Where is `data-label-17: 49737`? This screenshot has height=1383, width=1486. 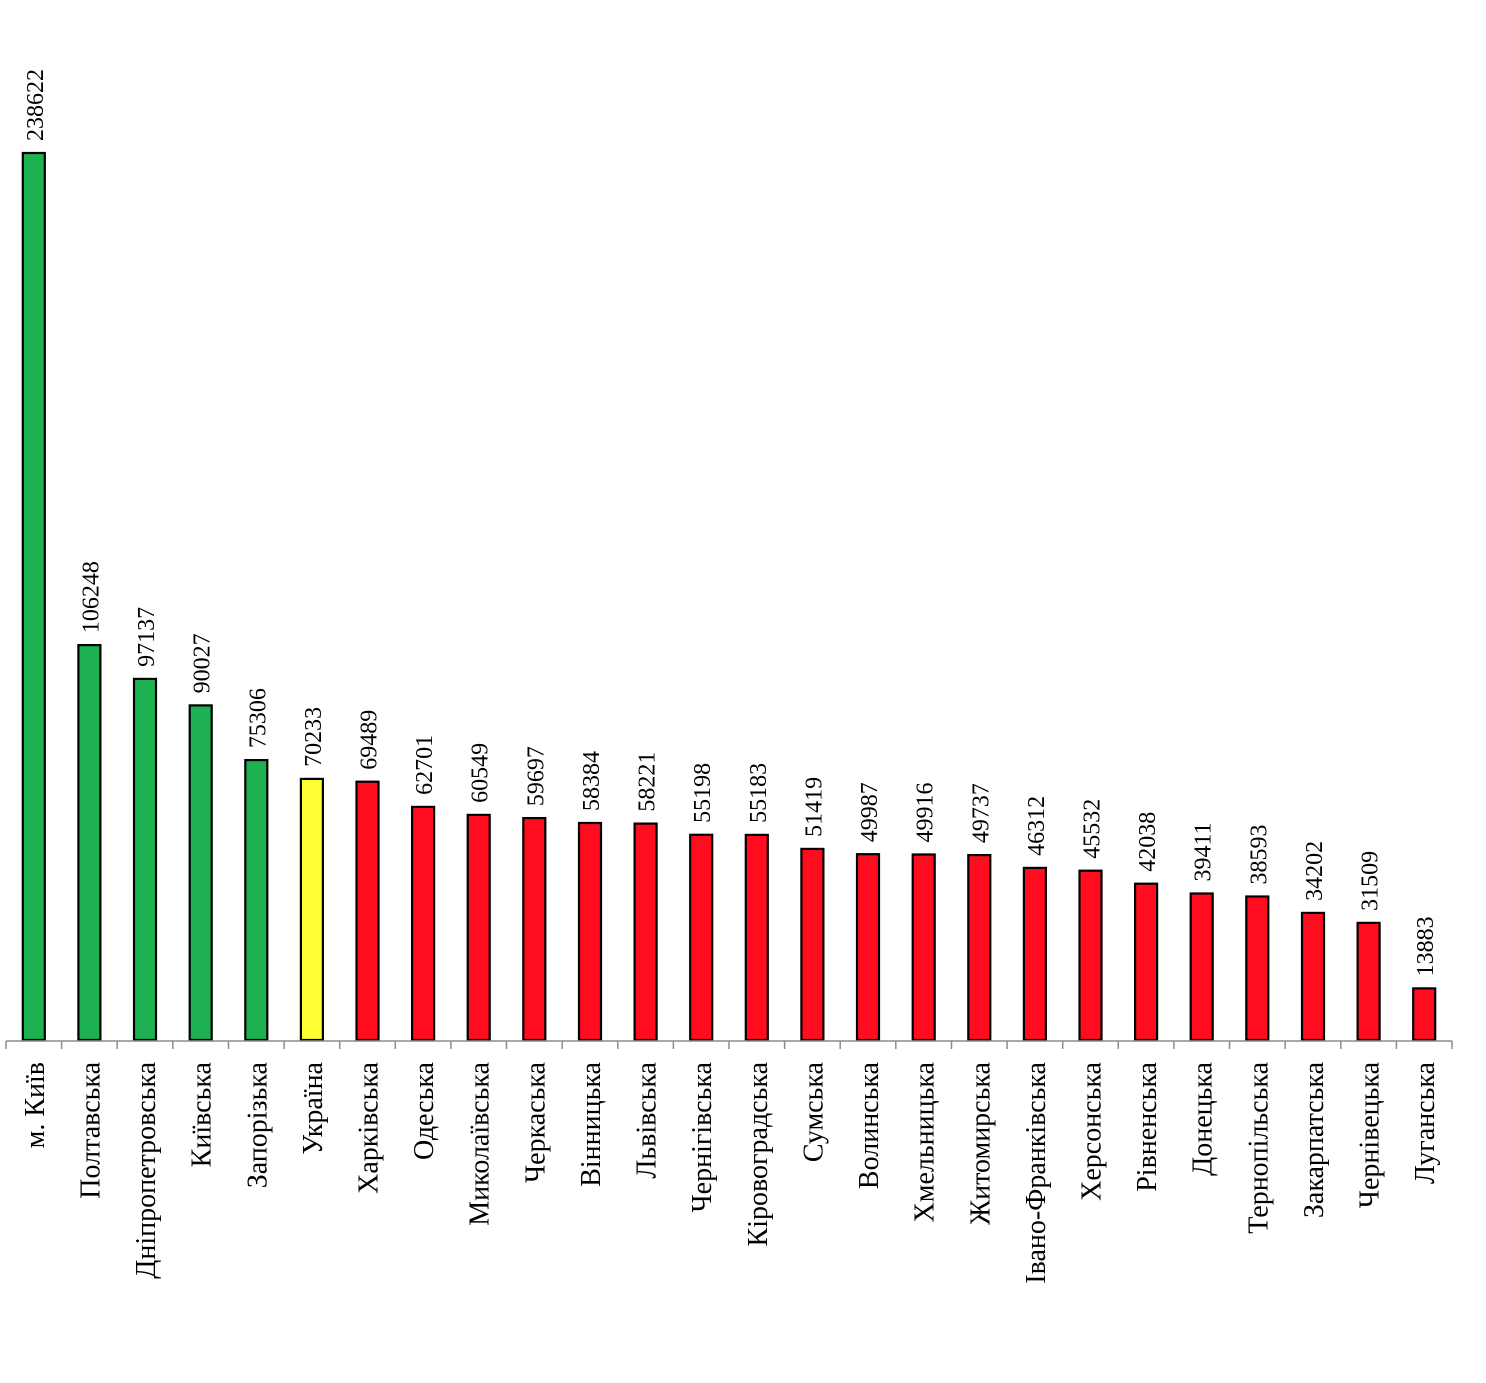 data-label-17: 49737 is located at coordinates (981, 813).